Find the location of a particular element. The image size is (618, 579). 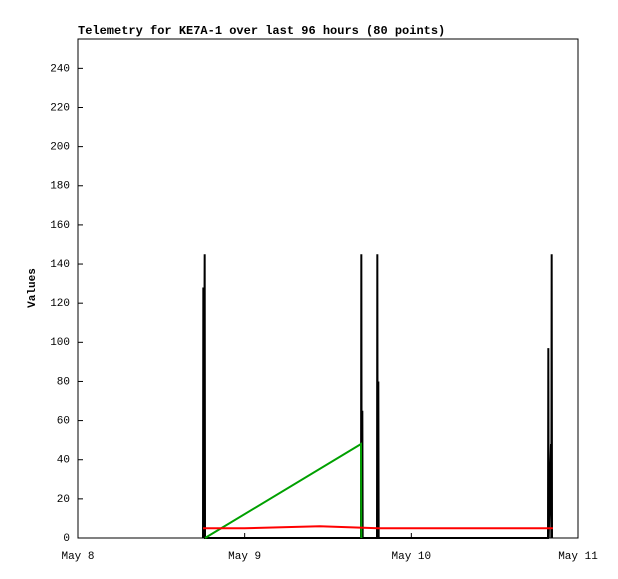

y-tick-label: 20 is located at coordinates (63, 500).